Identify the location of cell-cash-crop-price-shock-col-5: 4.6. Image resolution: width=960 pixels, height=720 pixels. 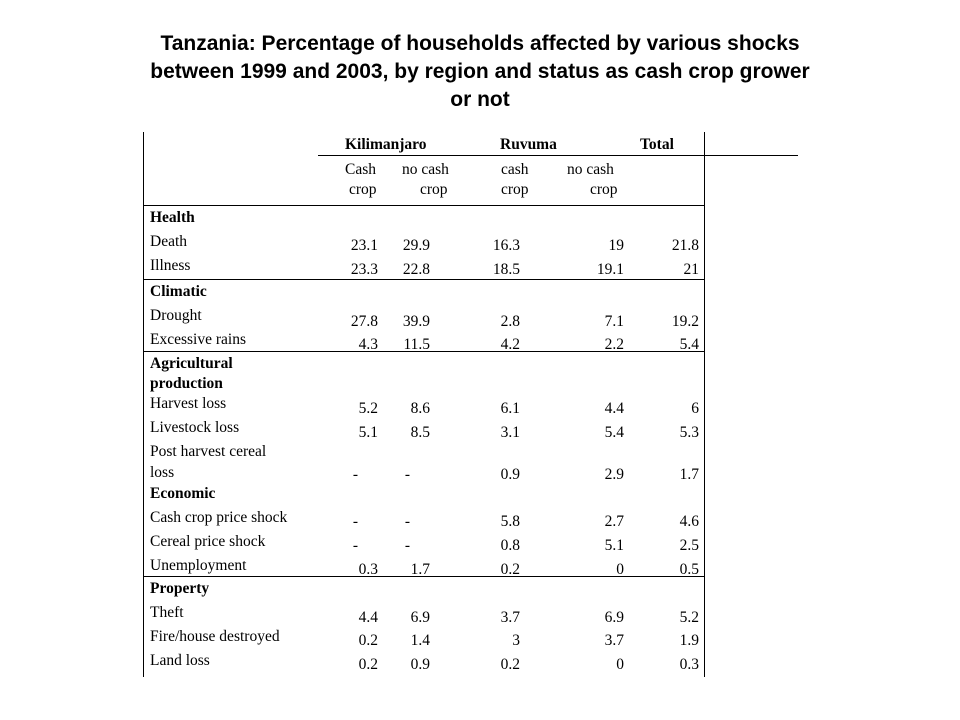
(689, 521).